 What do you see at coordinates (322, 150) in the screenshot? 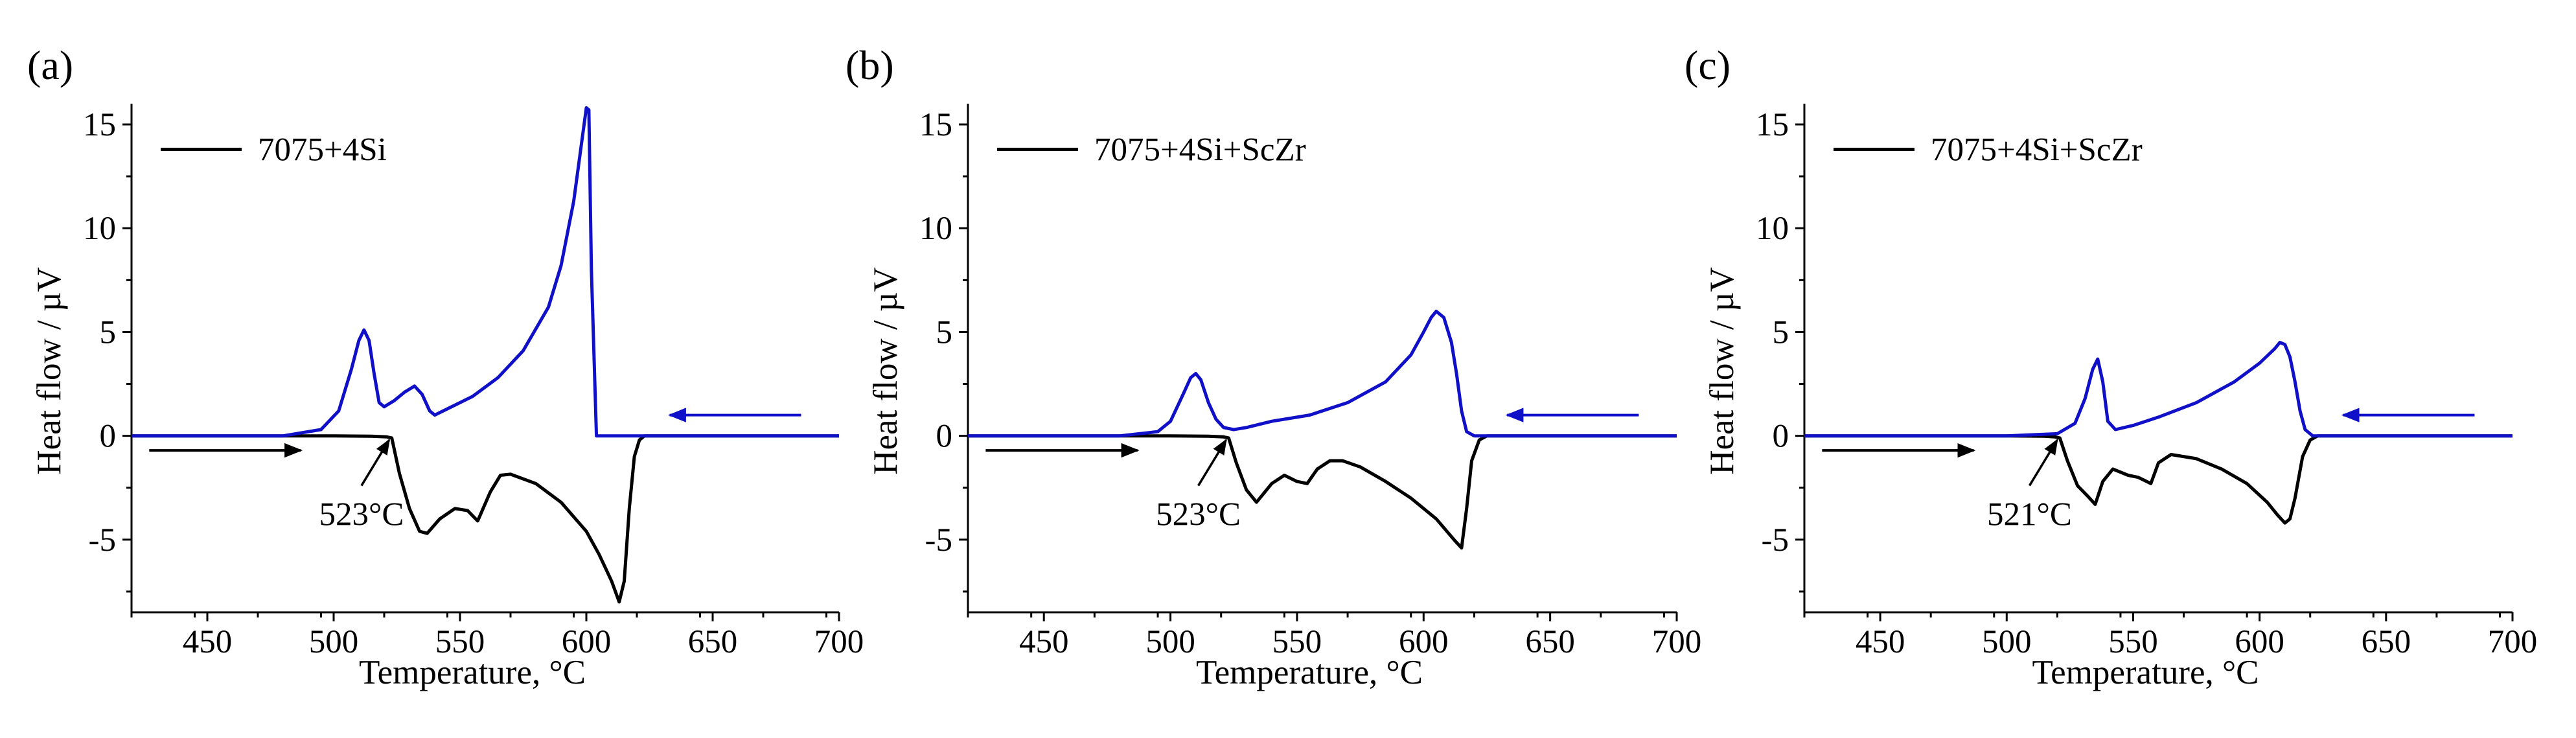
I see `legend-label: 7075+4Si` at bounding box center [322, 150].